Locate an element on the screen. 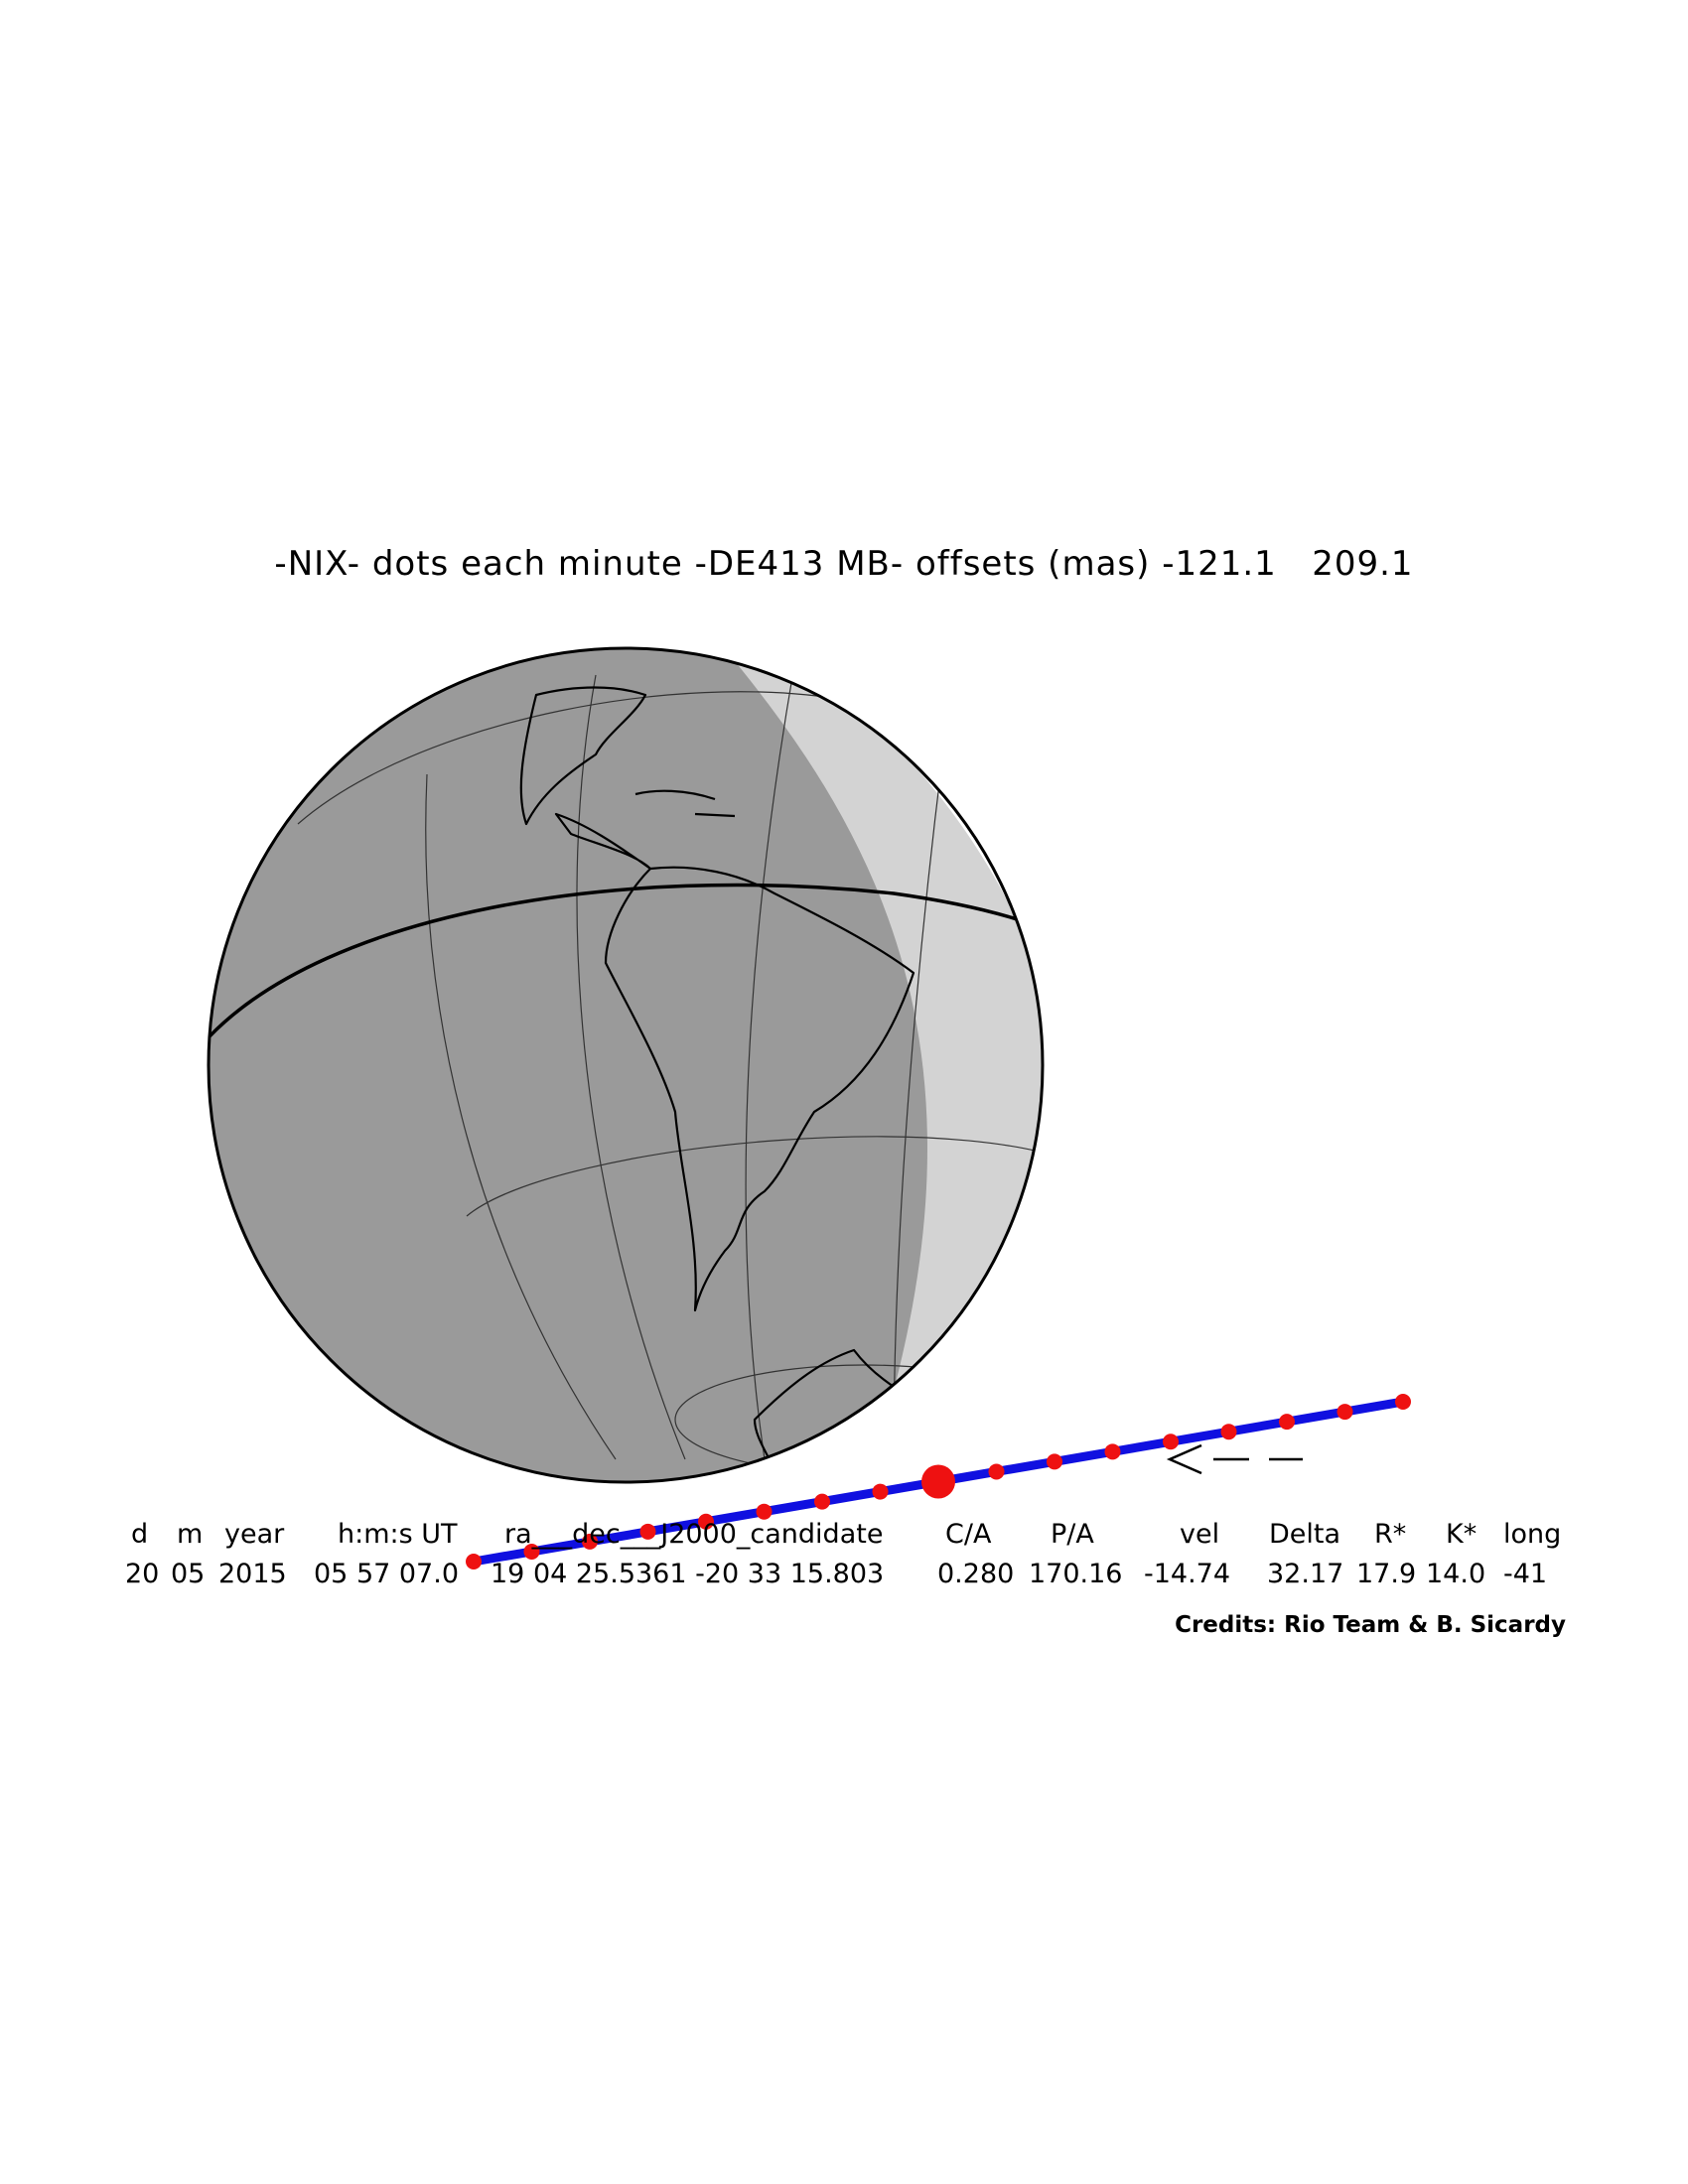  closest-approach-dot is located at coordinates (938, 1481).